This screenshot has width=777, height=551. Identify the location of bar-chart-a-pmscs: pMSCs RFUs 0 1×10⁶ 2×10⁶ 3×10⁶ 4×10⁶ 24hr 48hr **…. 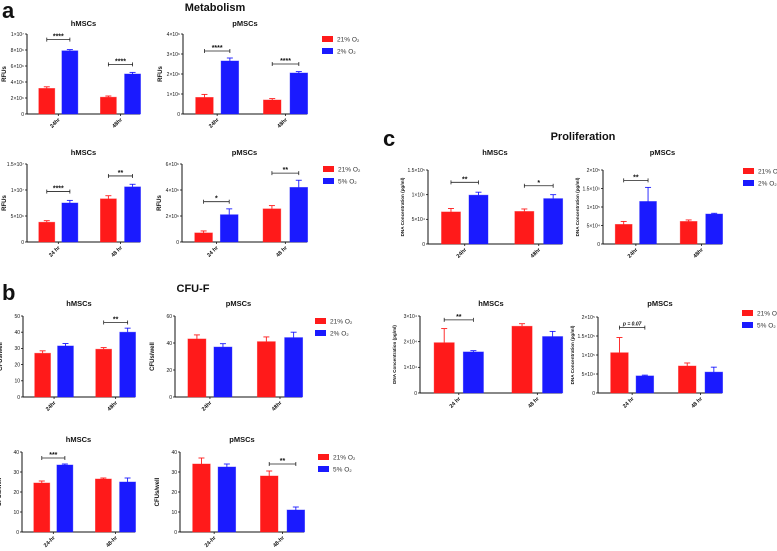
(259, 74).